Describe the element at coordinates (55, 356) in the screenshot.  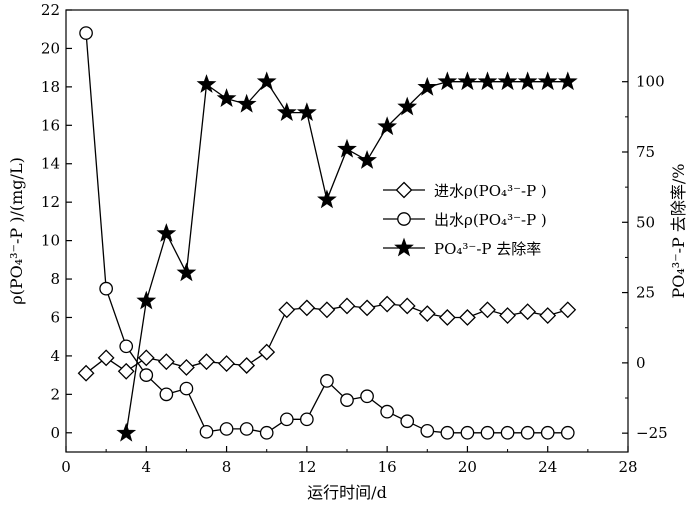
I see `y-left-tick-label: 4` at that location.